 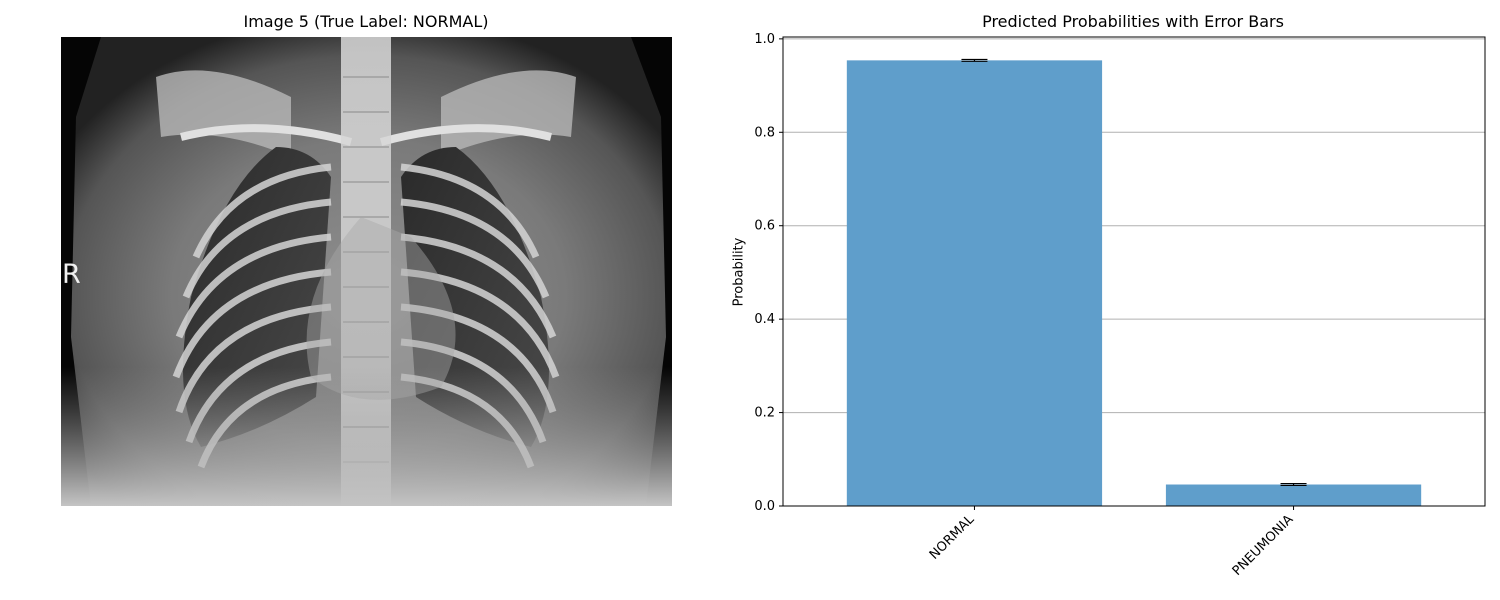 What do you see at coordinates (1133, 21) in the screenshot?
I see `chart-title: Predicted Probabilities with Error Bars` at bounding box center [1133, 21].